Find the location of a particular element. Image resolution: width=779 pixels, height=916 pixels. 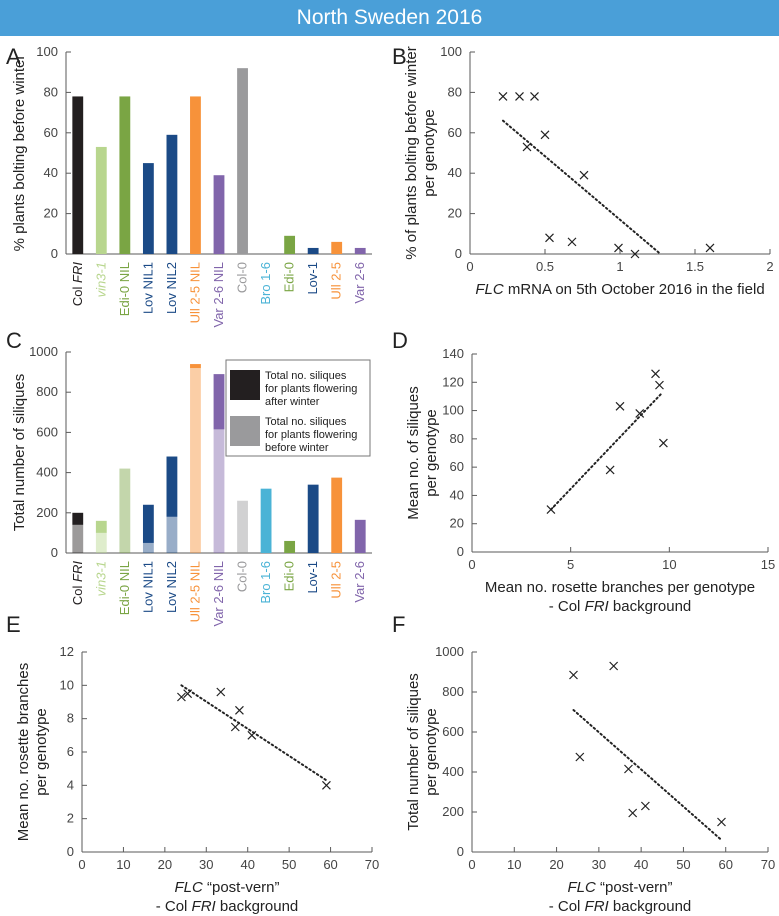

panel-d-y-tick-label: 60 is located at coordinates (457, 466).